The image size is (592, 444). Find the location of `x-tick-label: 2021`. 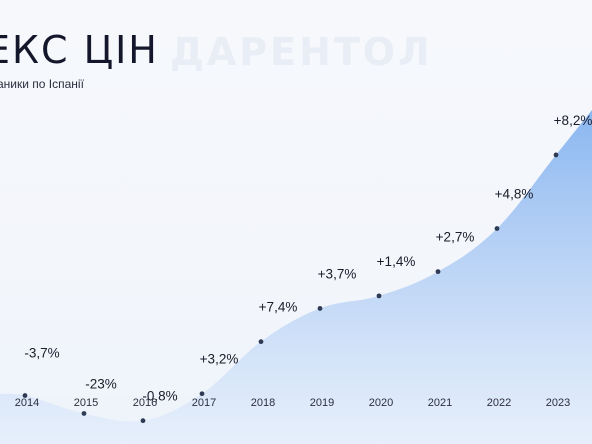

x-tick-label: 2021 is located at coordinates (440, 403).